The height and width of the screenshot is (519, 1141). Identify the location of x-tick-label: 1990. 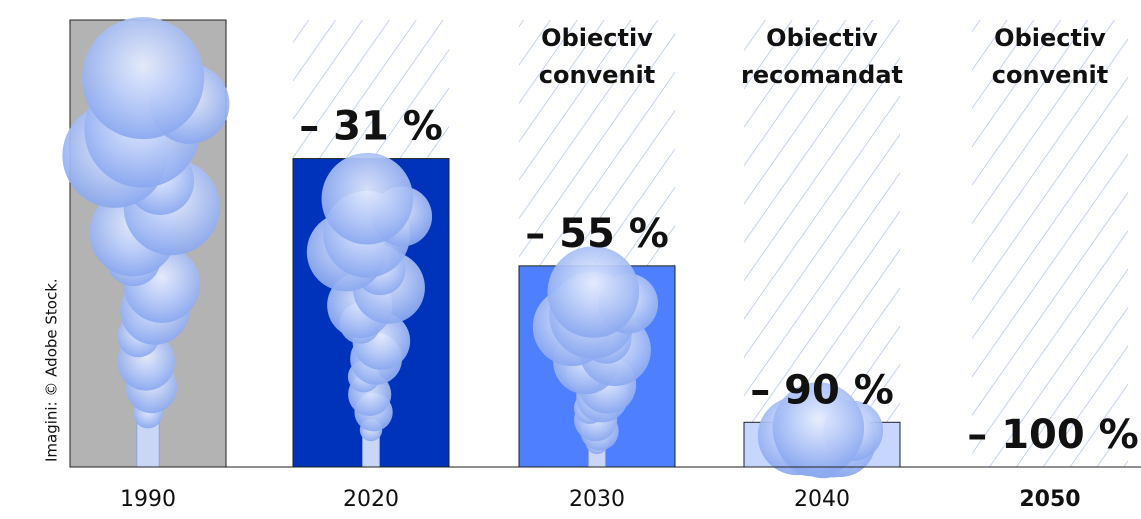
(148, 499).